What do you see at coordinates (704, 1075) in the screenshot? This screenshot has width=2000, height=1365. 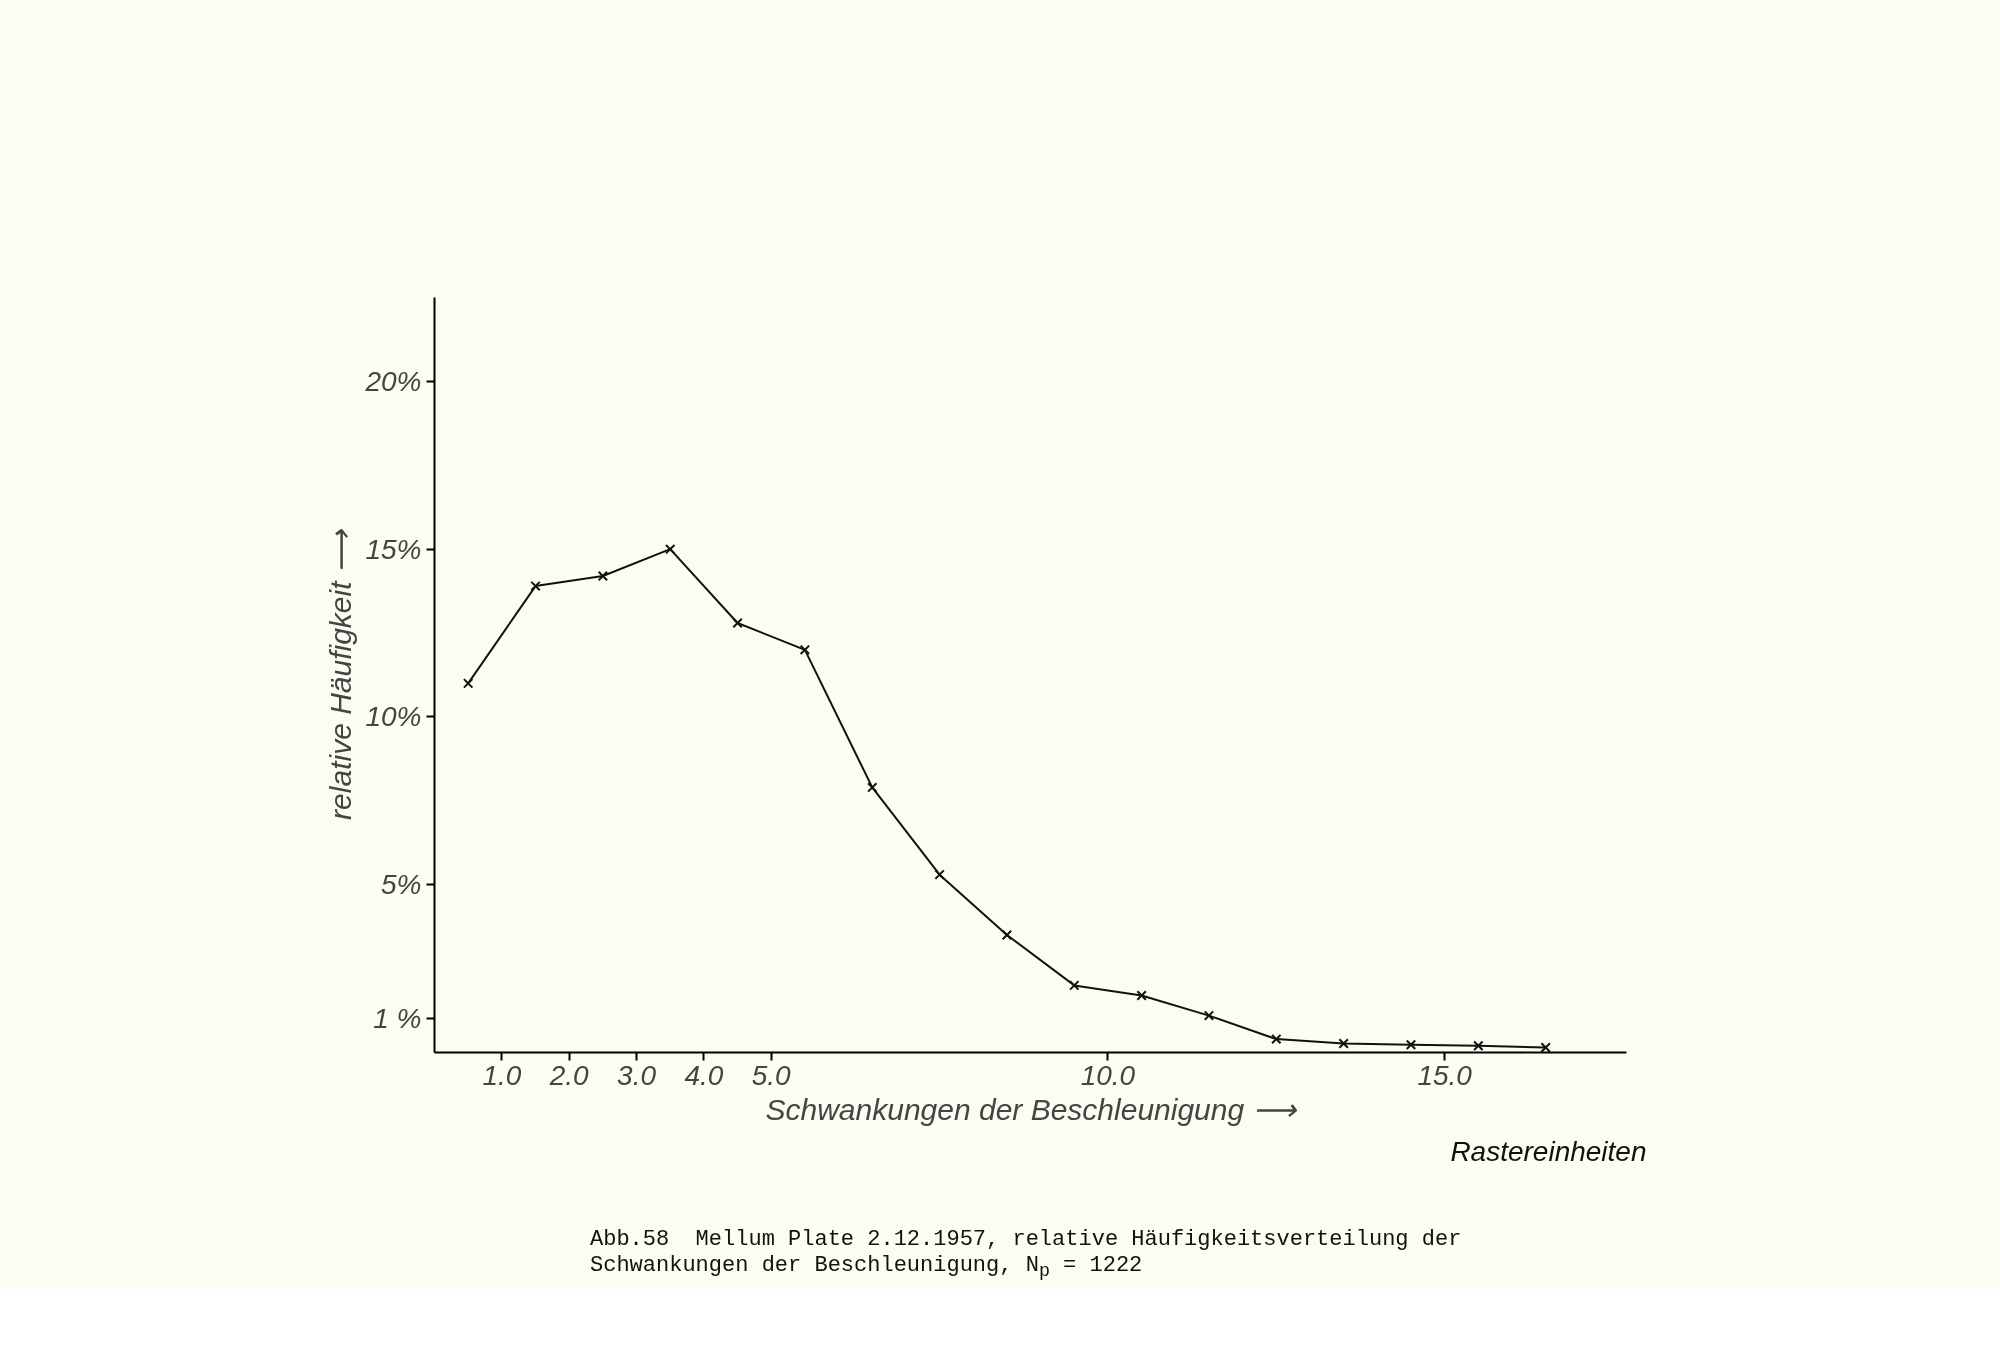 I see `x-tick-label: 4.0` at bounding box center [704, 1075].